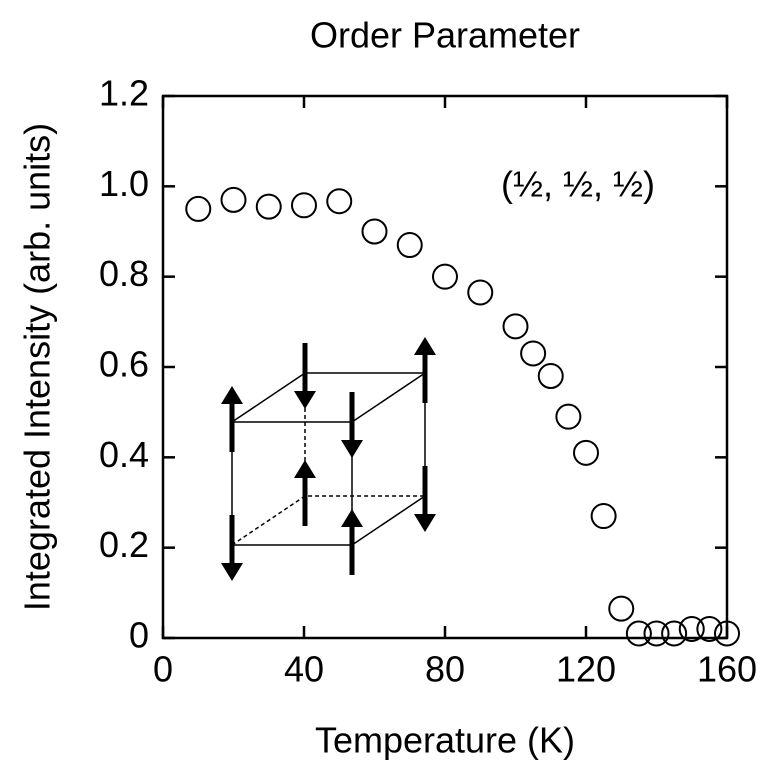  I want to click on cube-front, so click(292, 483).